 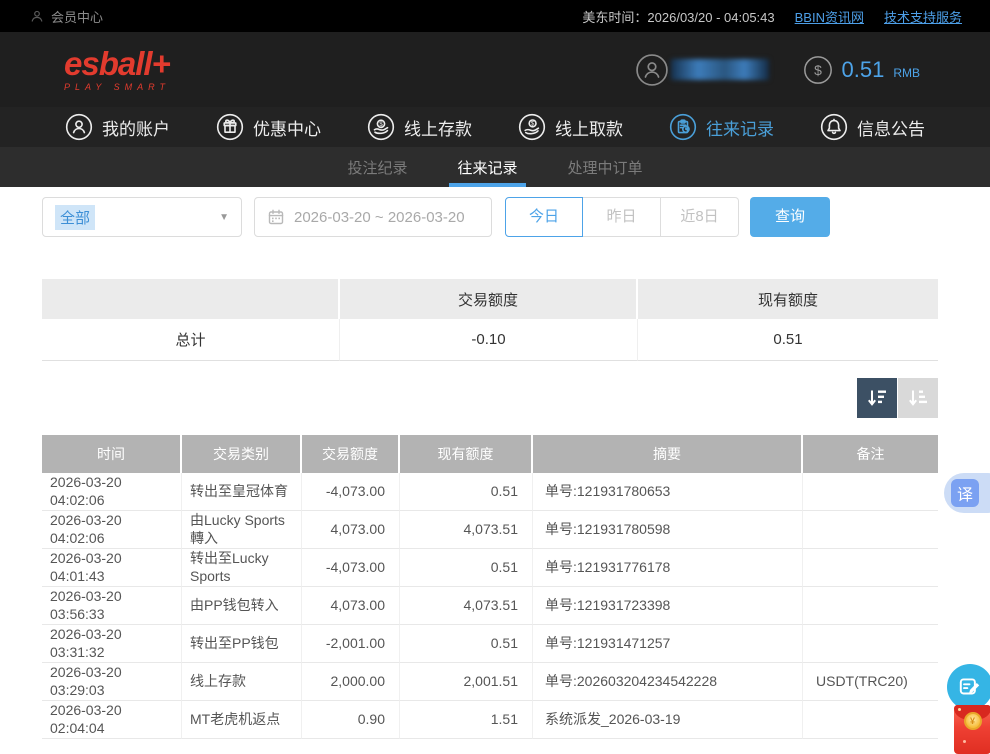 I want to click on nav-announcements: 信息公告, so click(x=872, y=127).